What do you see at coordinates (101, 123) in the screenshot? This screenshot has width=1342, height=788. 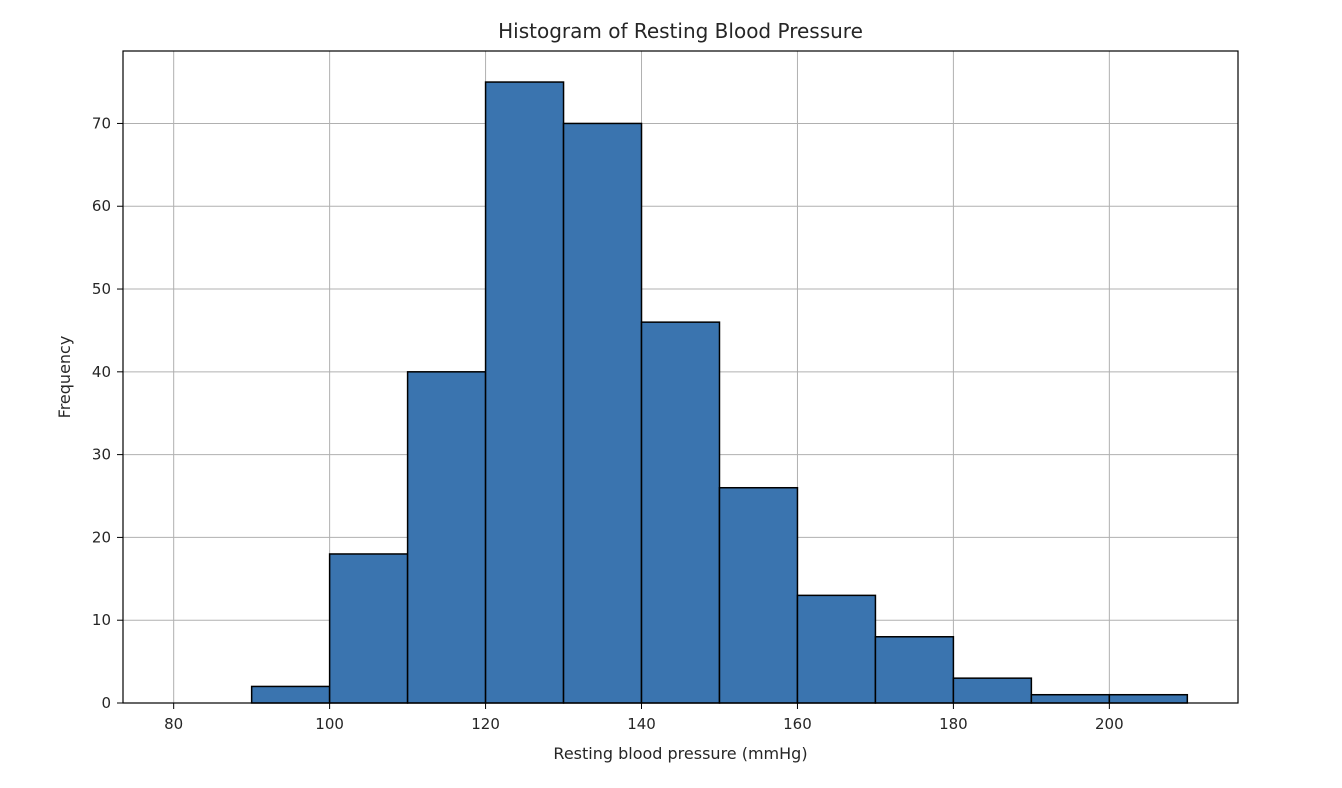 I see `y-tick-label: 70` at bounding box center [101, 123].